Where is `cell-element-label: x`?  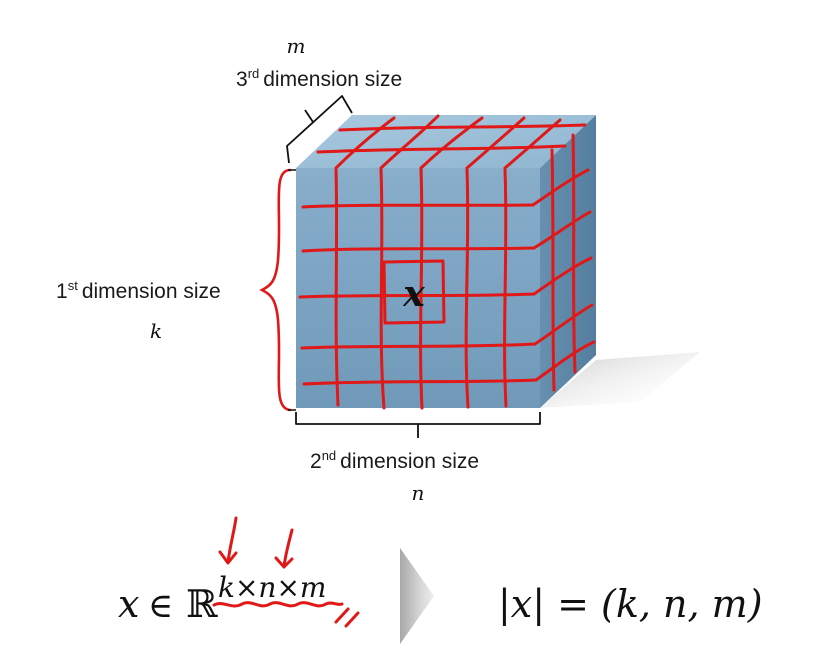 cell-element-label: x is located at coordinates (413, 294).